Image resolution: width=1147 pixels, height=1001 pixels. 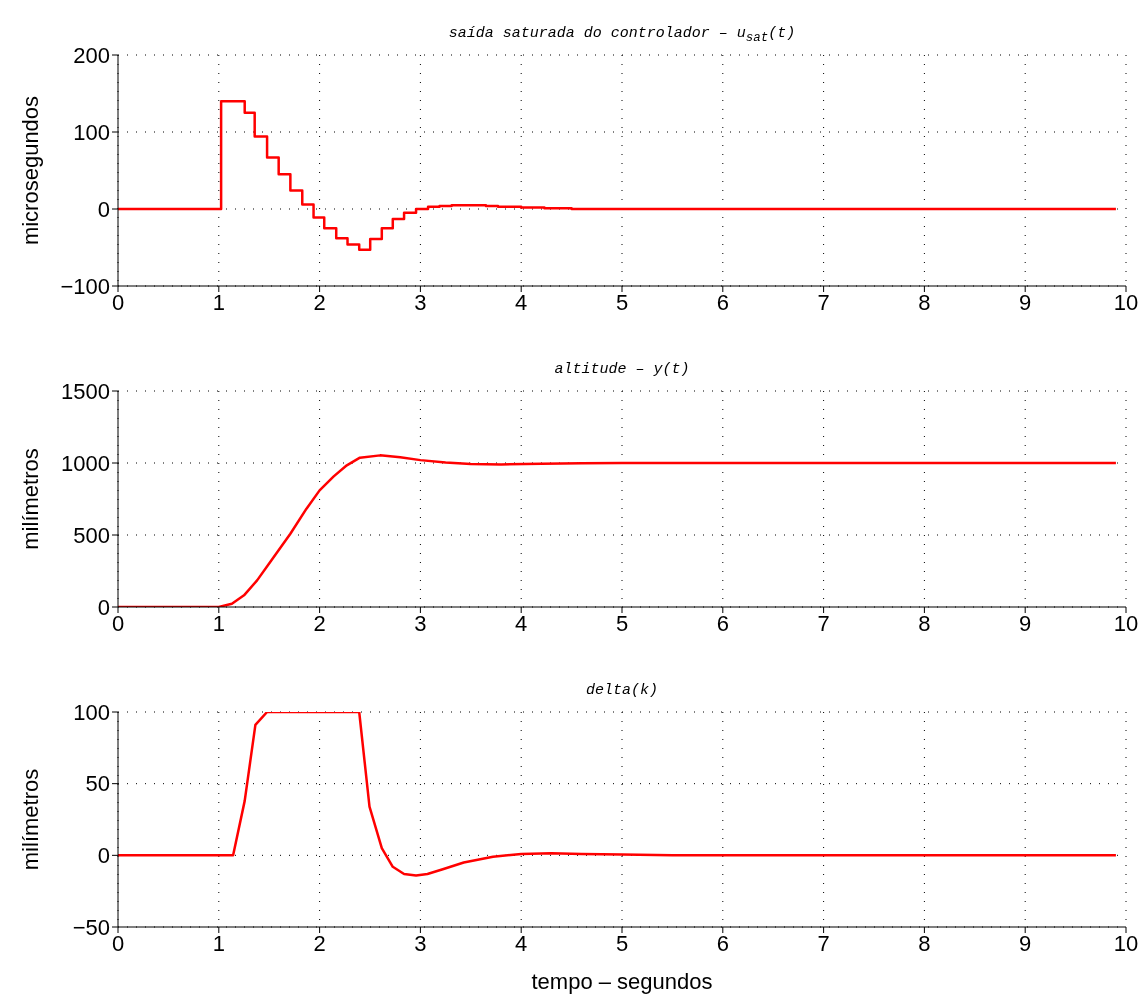 I want to click on y-tick-label: 1000, so click(x=85, y=463).